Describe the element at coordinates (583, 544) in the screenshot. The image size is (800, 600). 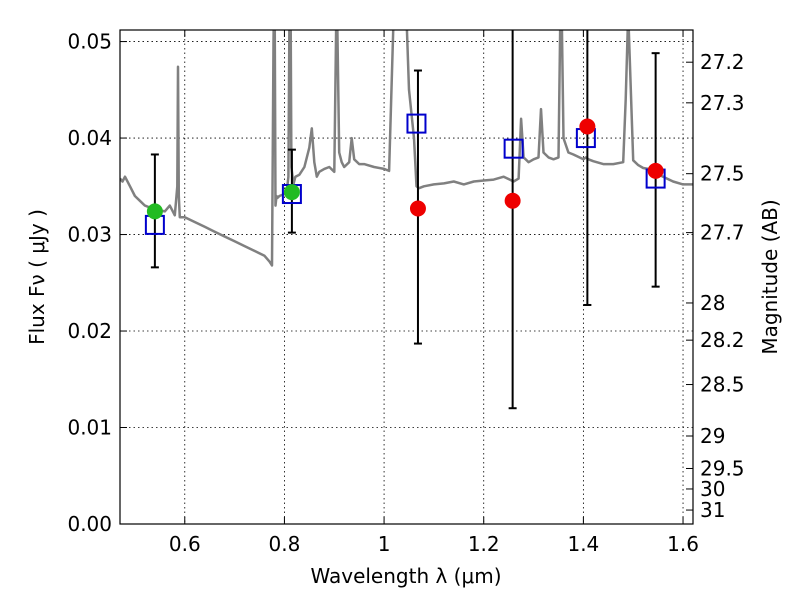
I see `x-tick-label: 1.4` at that location.